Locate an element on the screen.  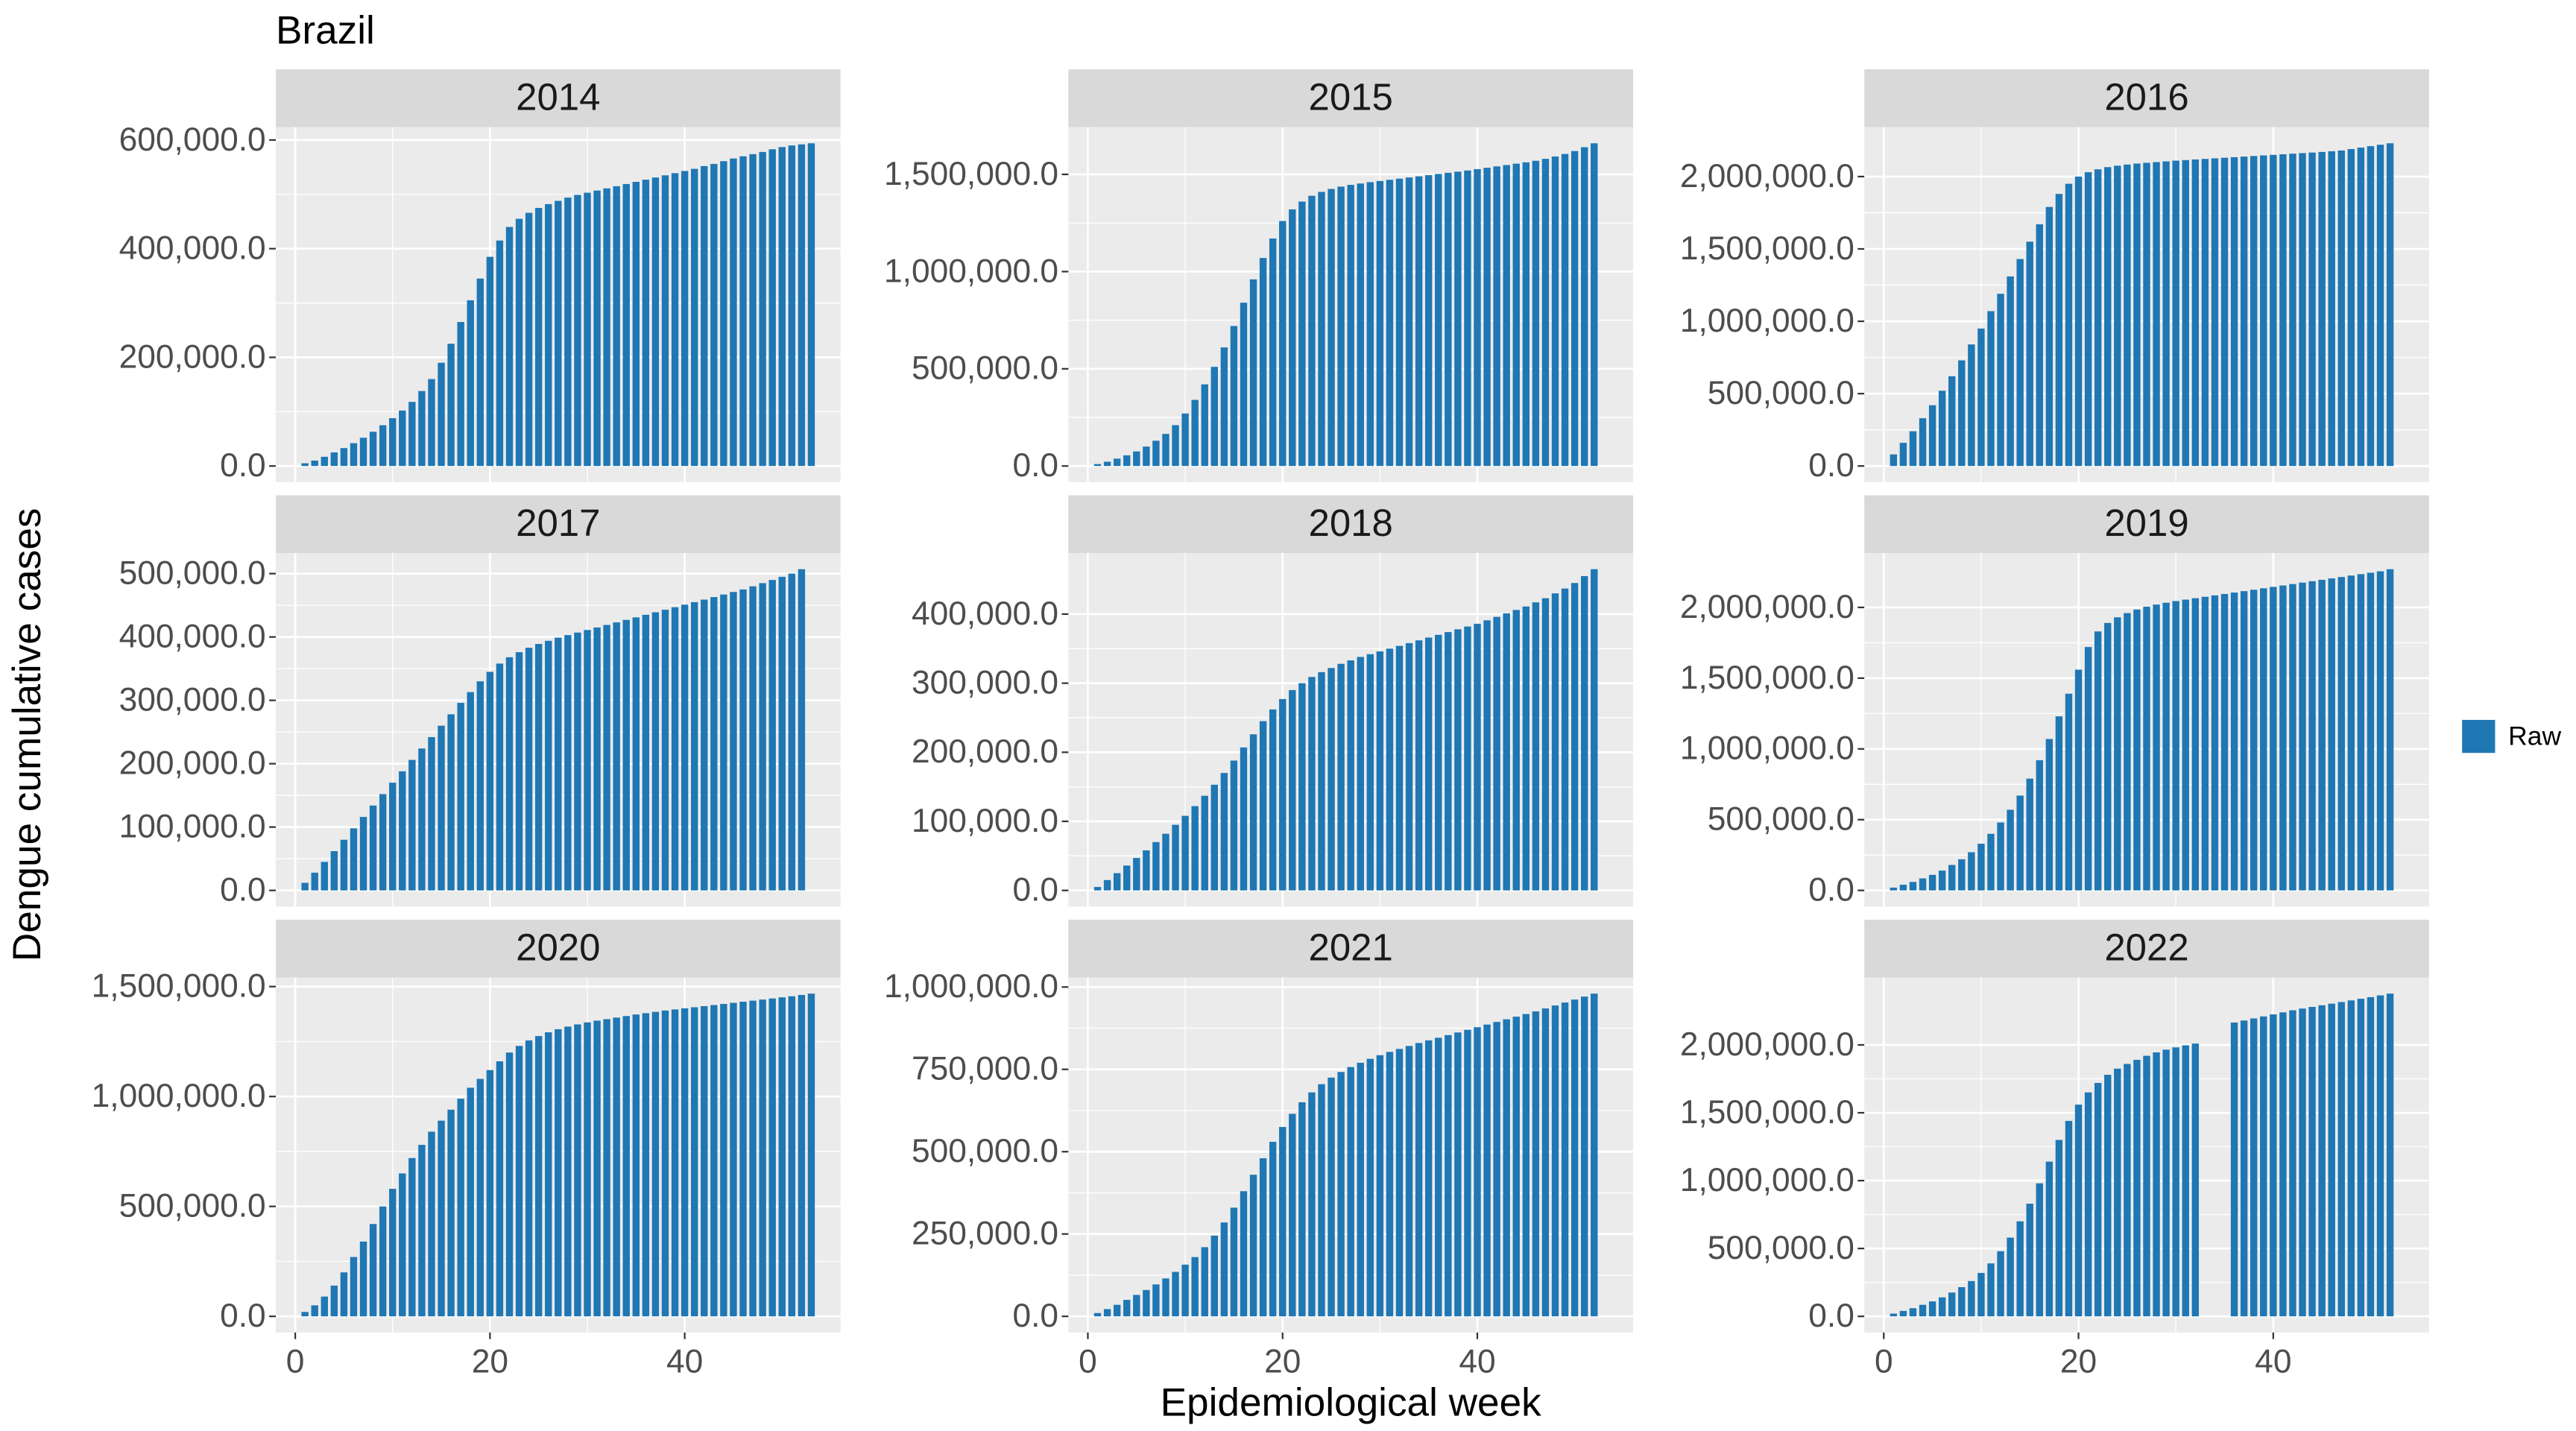
y-tick-label: 100,000.0 is located at coordinates (193, 827).